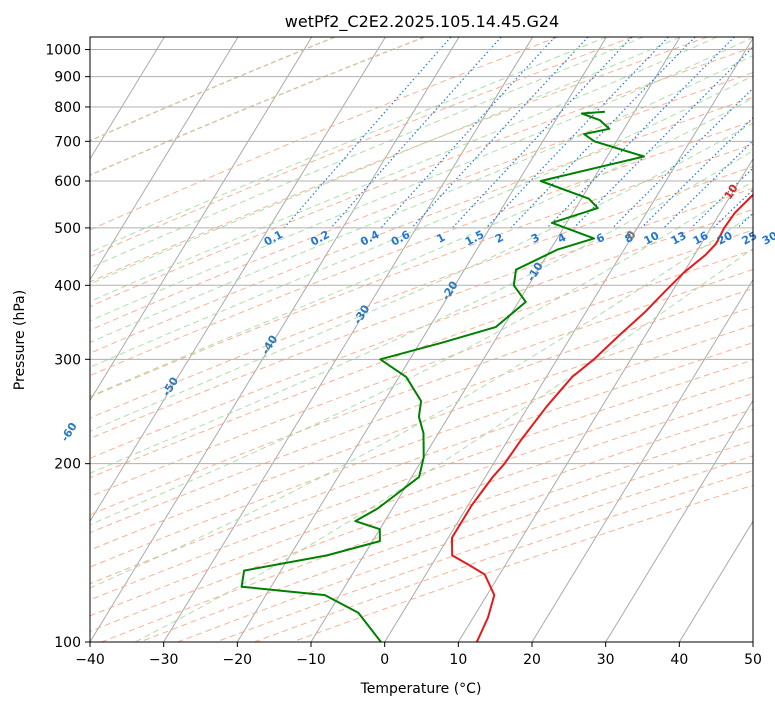  What do you see at coordinates (725, 238) in the screenshot?
I see `mixing-ratio-label: 20` at bounding box center [725, 238].